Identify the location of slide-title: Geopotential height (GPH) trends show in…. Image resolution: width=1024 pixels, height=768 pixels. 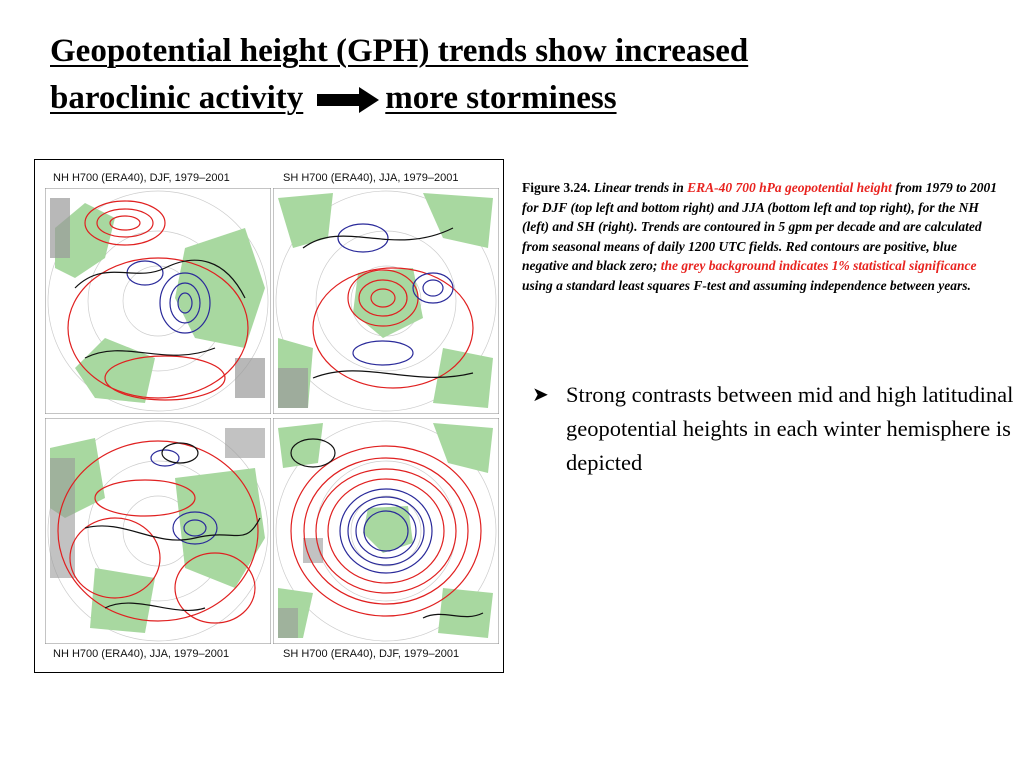
(500, 75).